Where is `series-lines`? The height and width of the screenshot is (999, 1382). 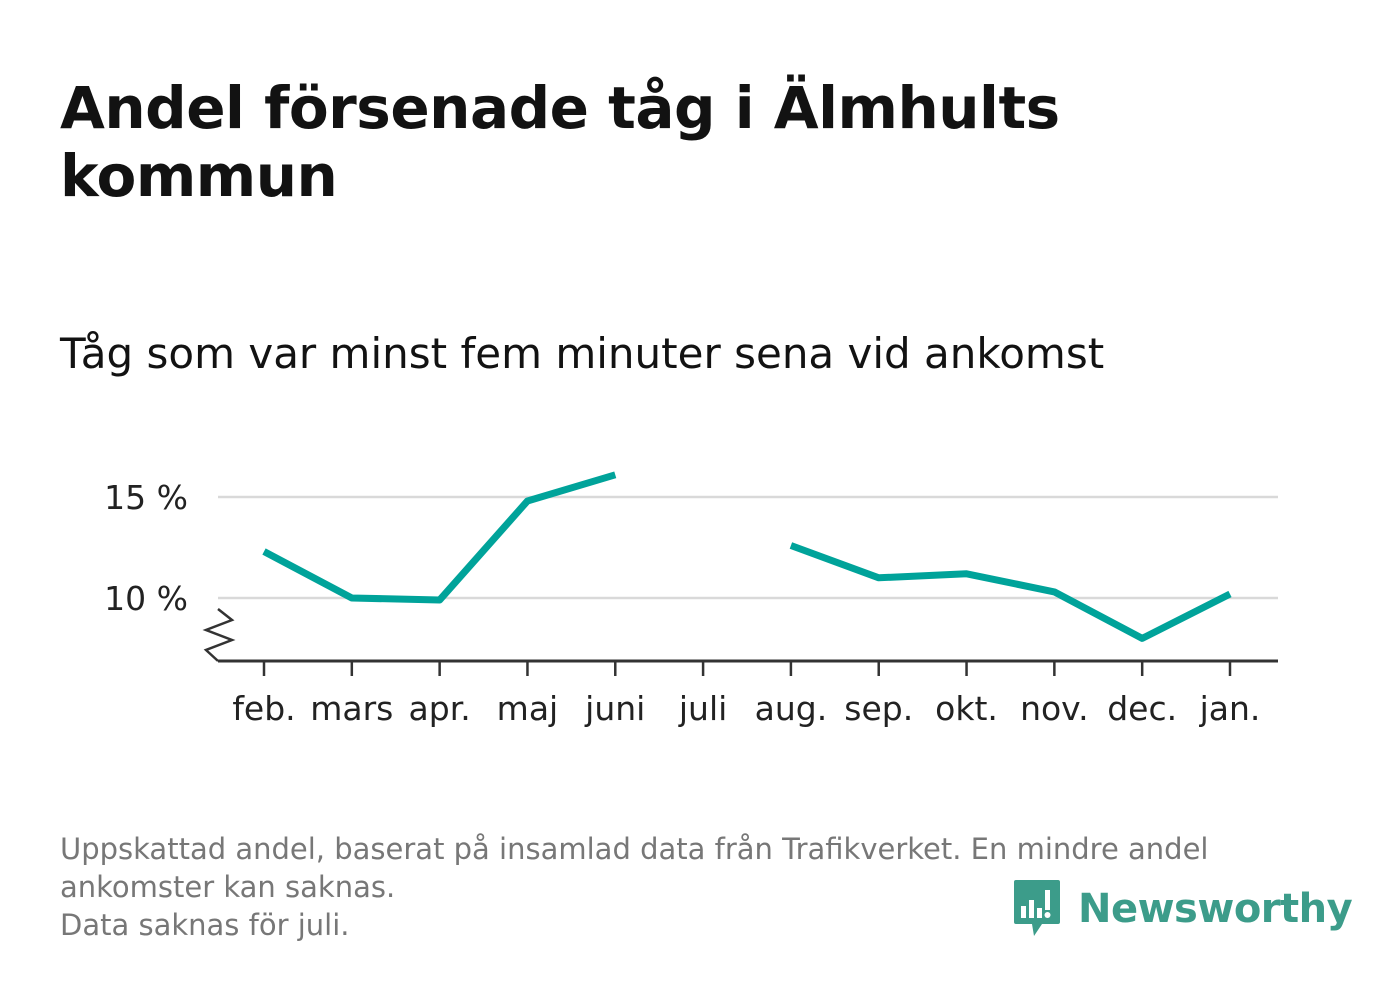
series-lines is located at coordinates (747, 556).